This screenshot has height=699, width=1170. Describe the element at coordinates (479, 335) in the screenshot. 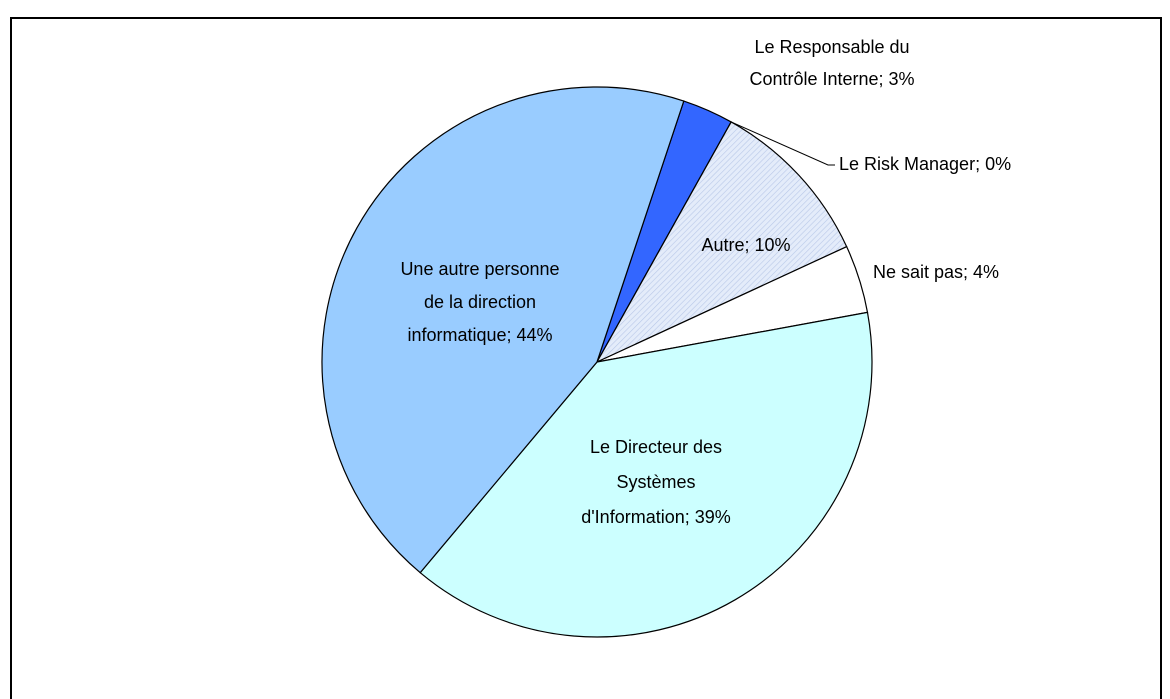

I see `data-label: informatique; 44%` at that location.